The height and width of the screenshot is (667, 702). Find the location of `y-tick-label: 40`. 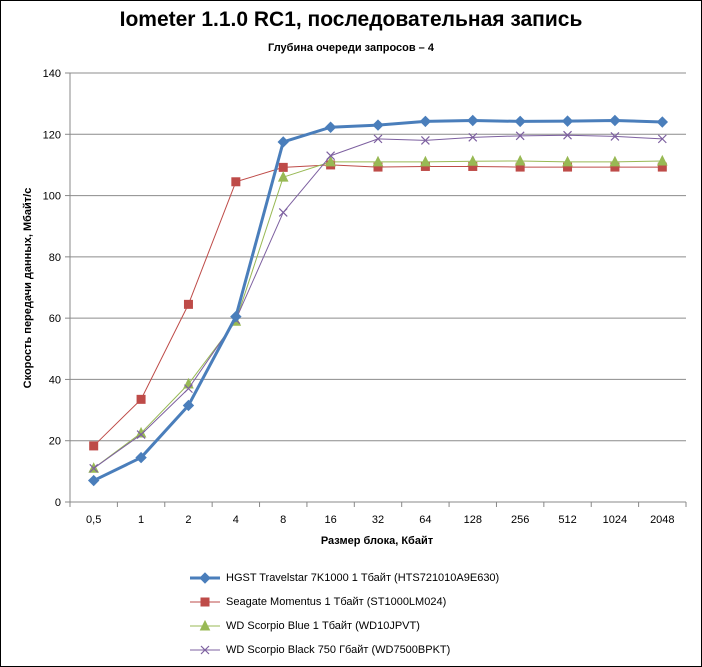

y-tick-label: 40 is located at coordinates (55, 380).